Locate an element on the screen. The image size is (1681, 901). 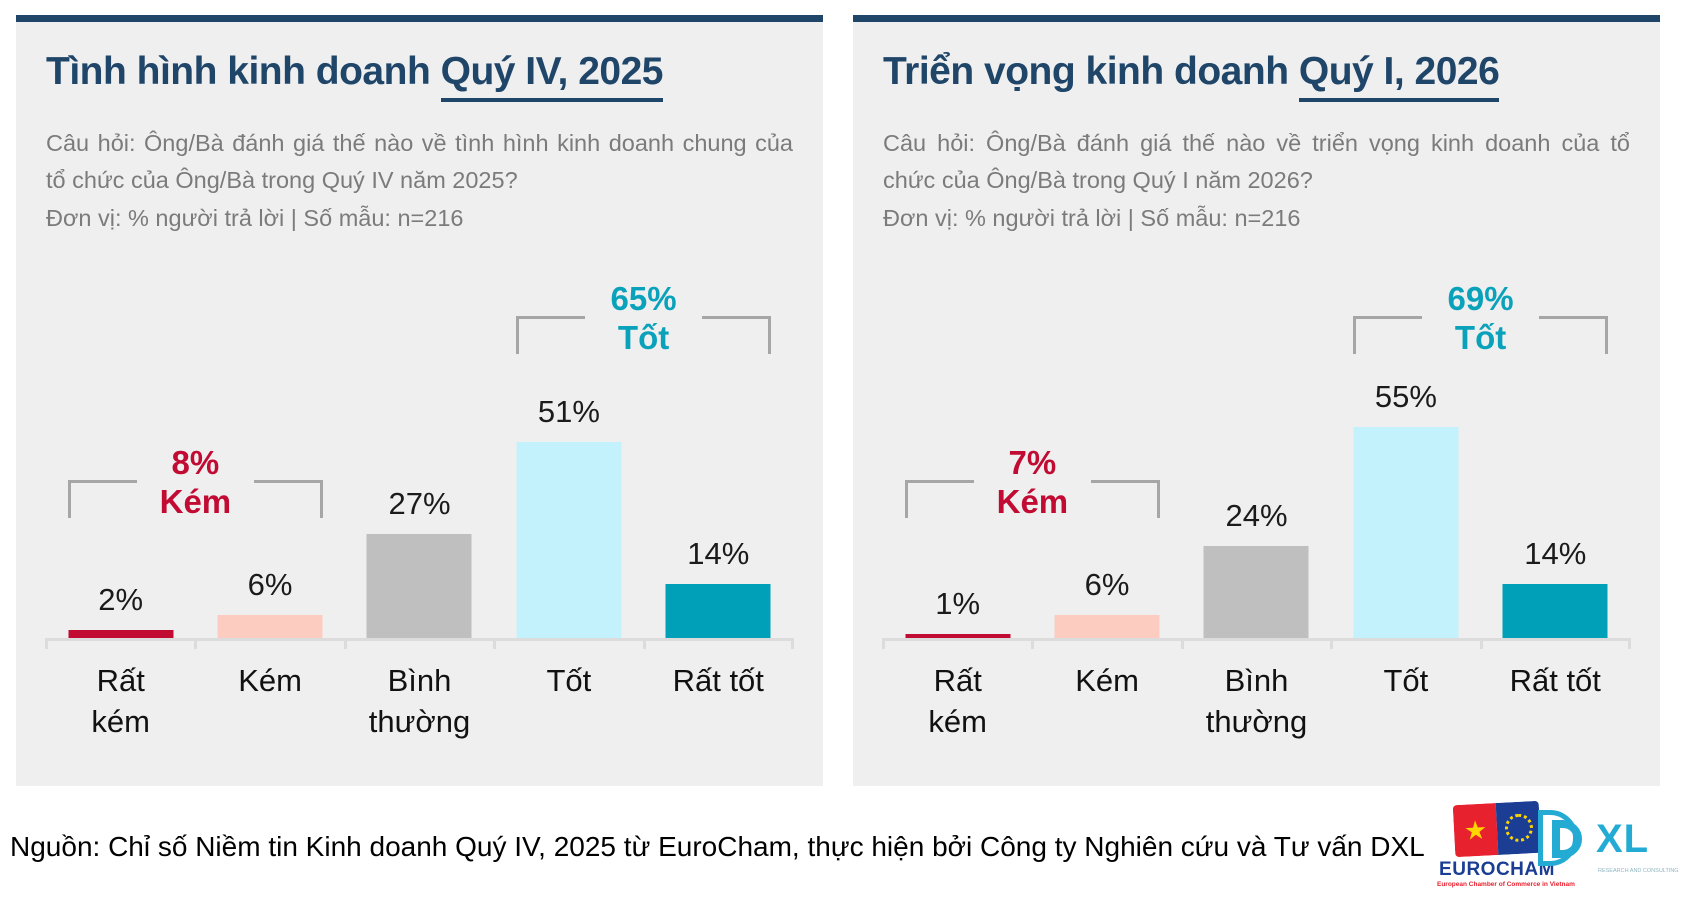
bar-value-label: 51% is located at coordinates (568, 412).